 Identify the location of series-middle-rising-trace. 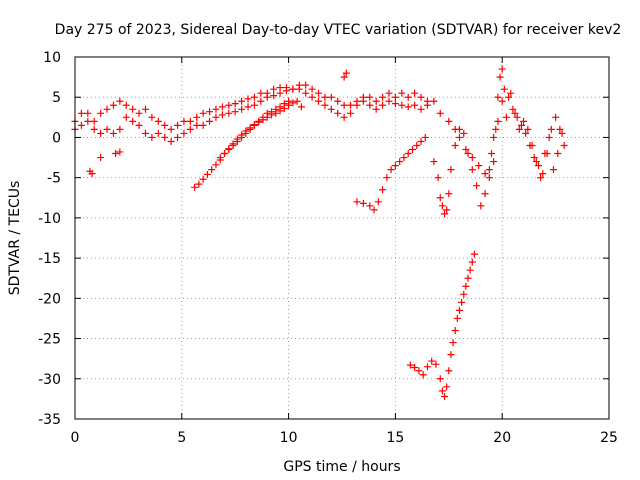
(254, 129).